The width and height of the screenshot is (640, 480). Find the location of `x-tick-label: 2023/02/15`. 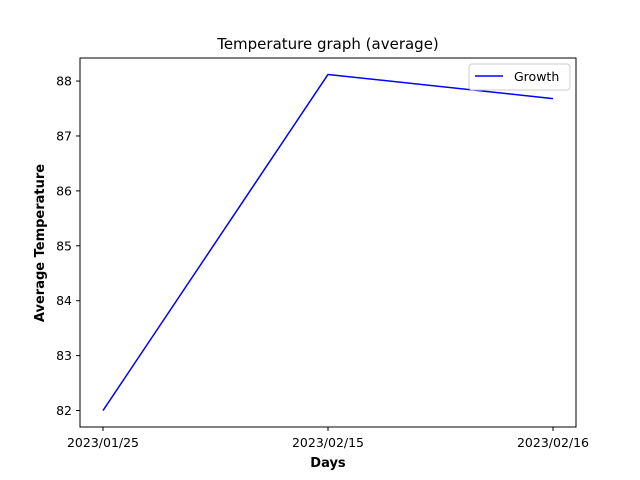

x-tick-label: 2023/02/15 is located at coordinates (328, 442).